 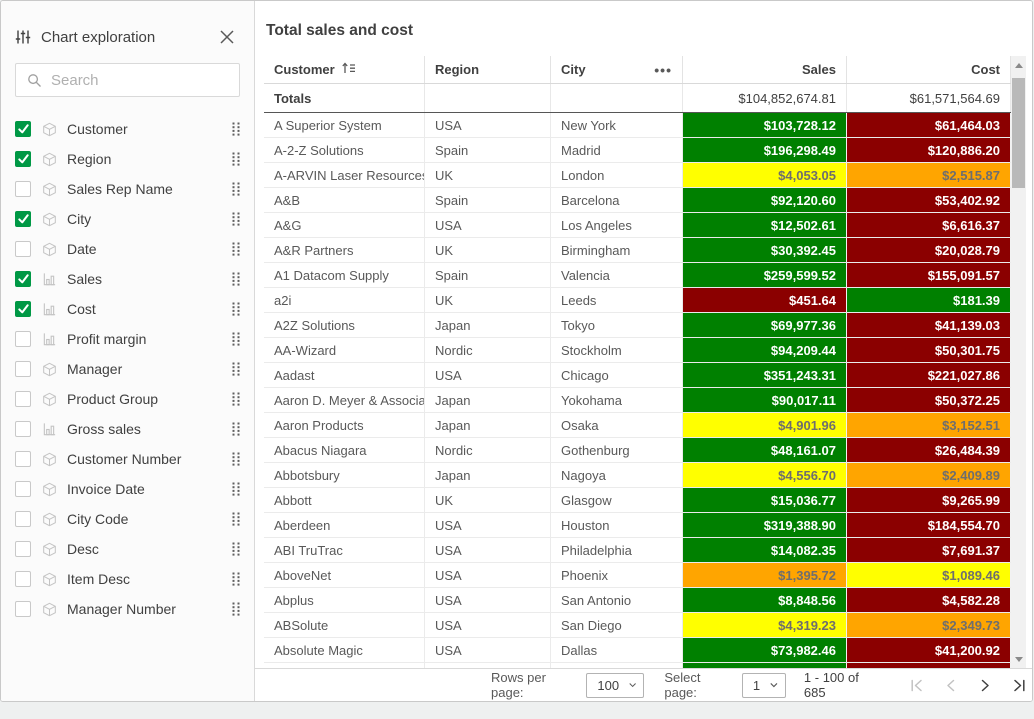 What do you see at coordinates (127, 219) in the screenshot?
I see `sidebar-field-item: City` at bounding box center [127, 219].